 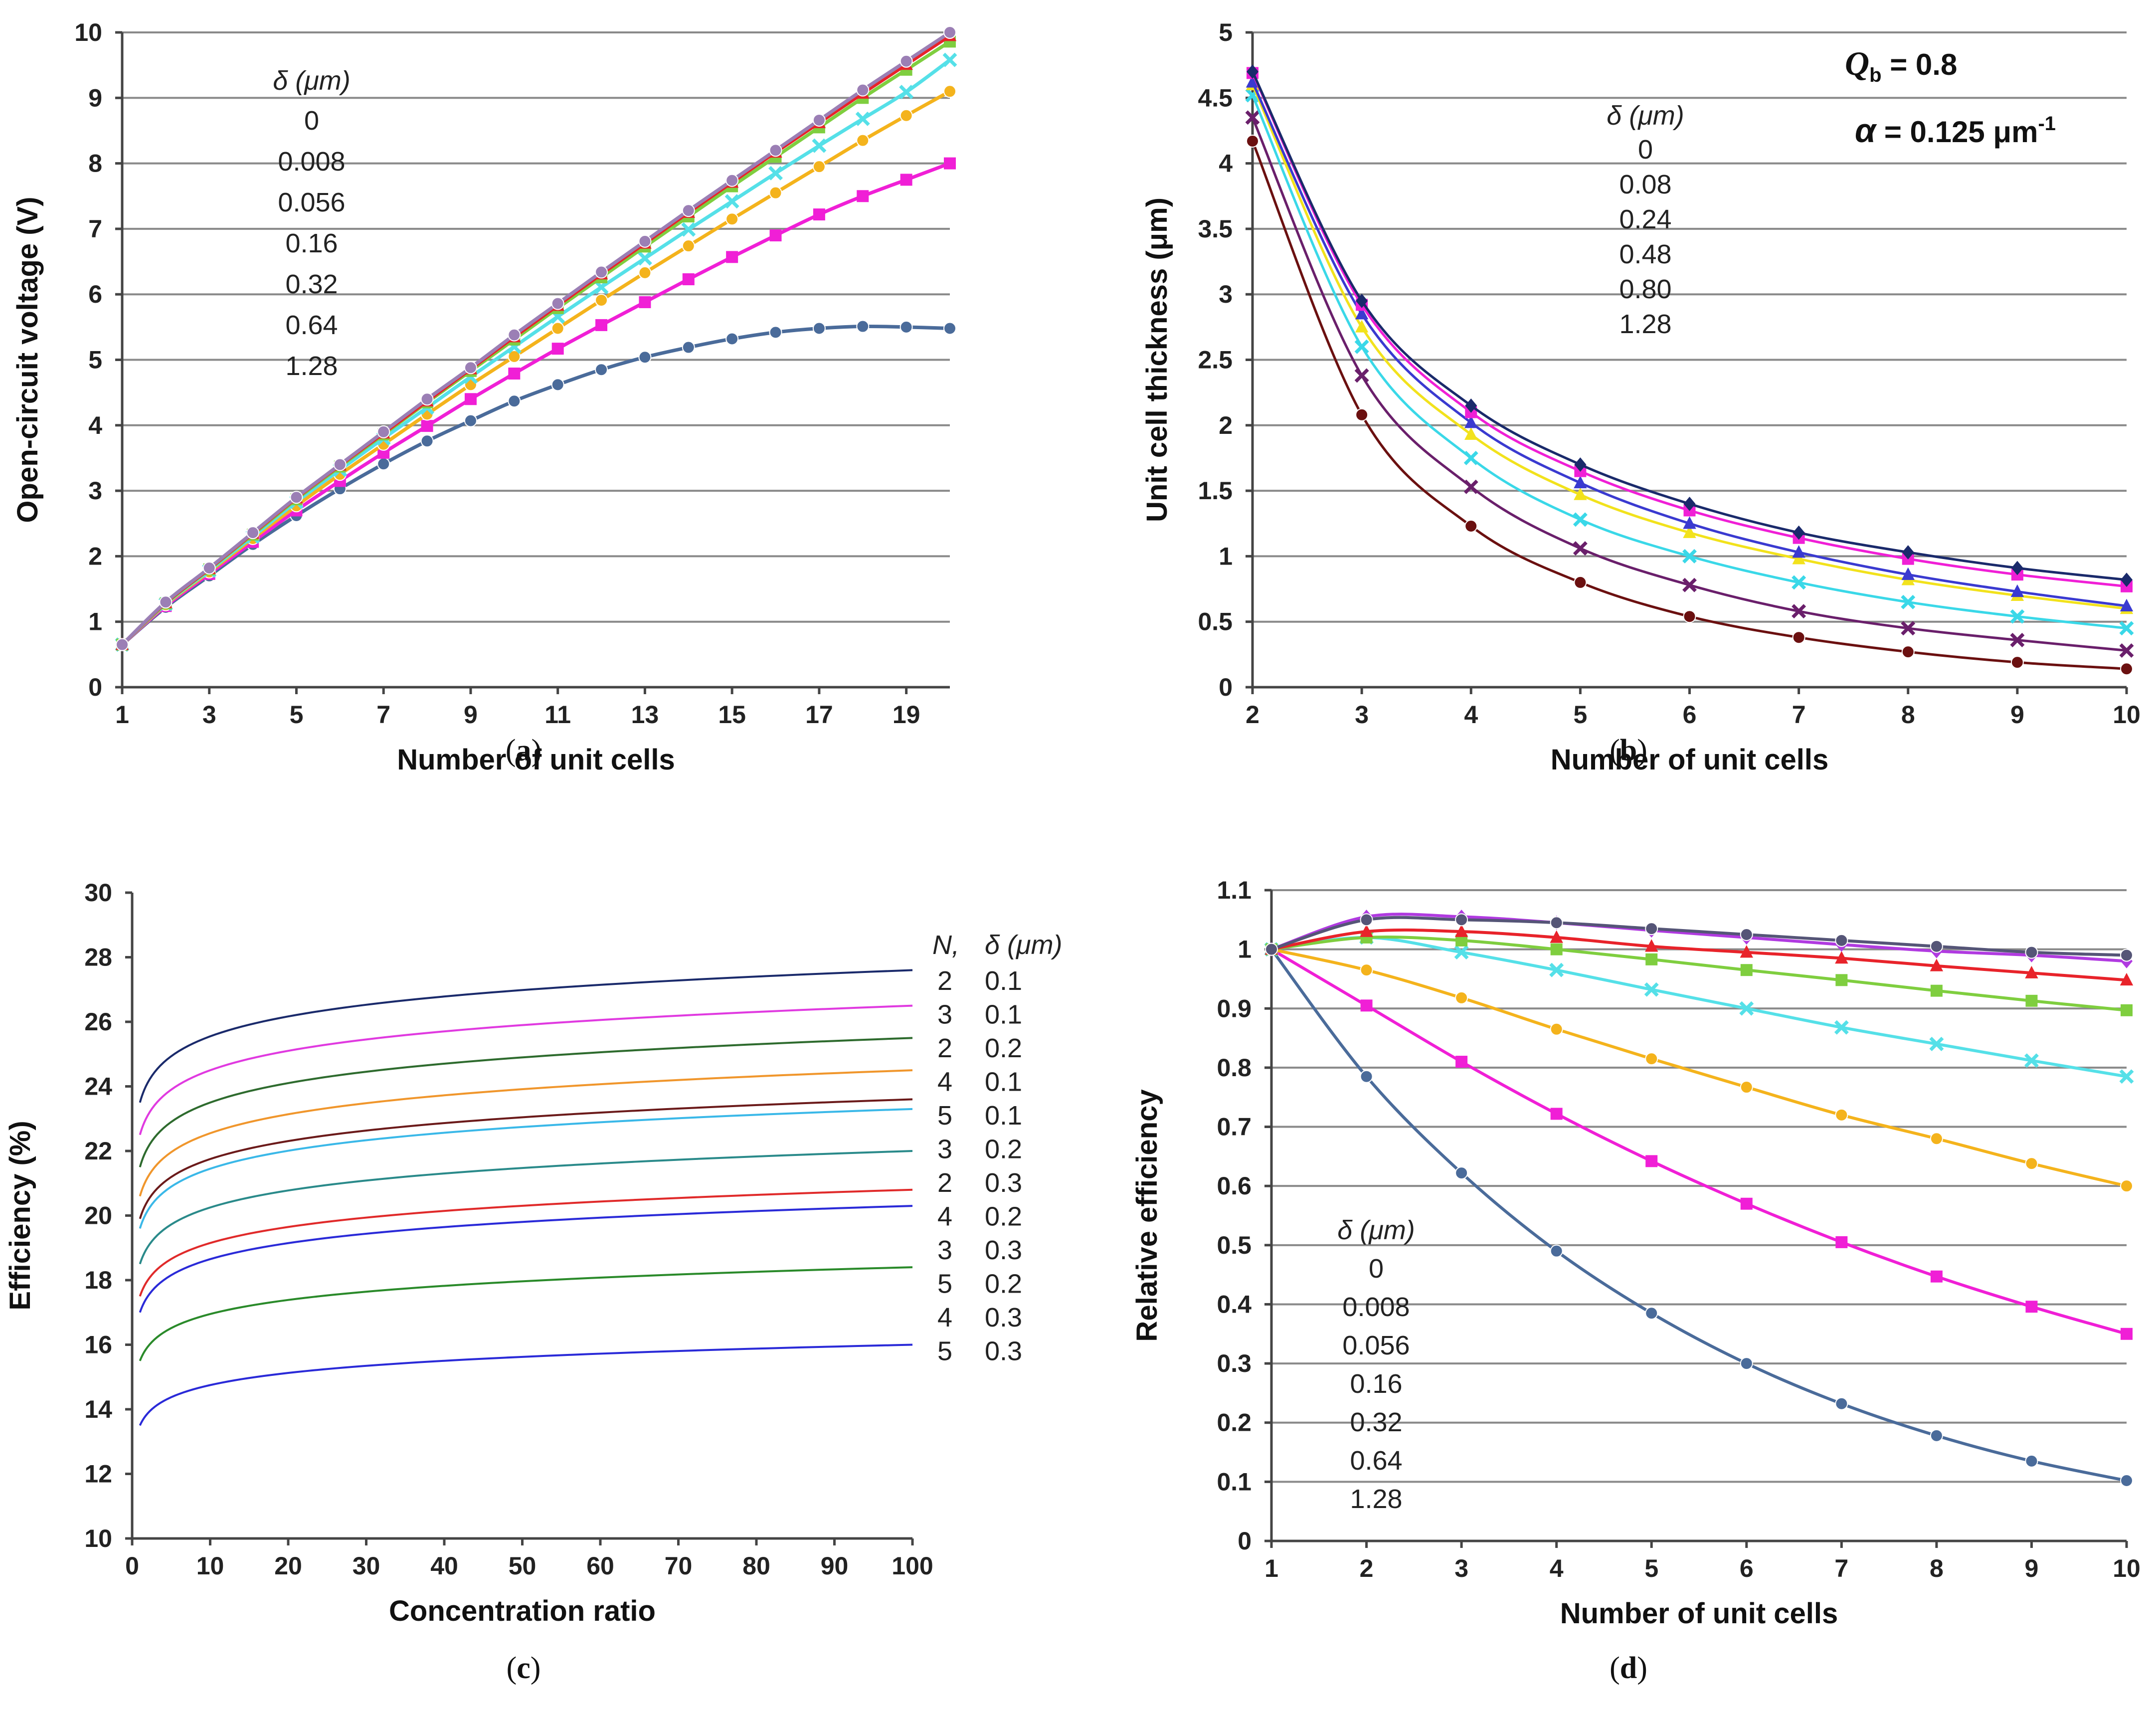 I want to click on y-tick-label: 16, so click(x=98, y=1345).